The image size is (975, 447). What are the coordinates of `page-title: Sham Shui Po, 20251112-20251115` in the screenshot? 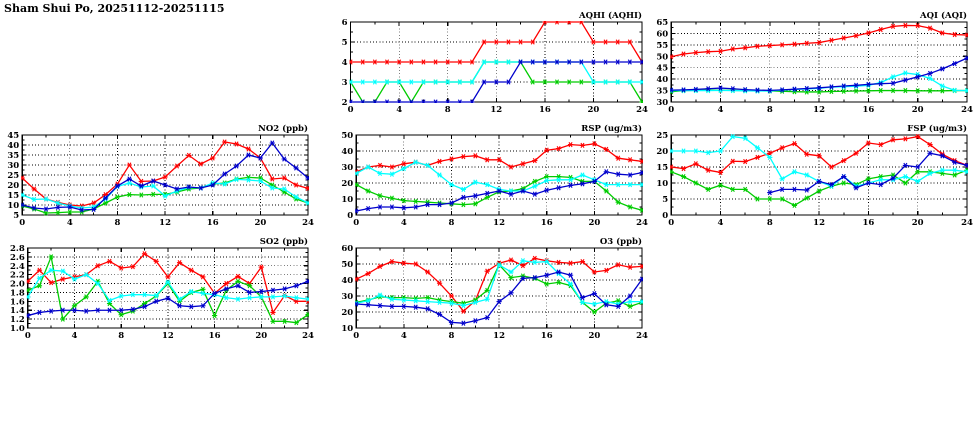 It's located at (114, 8).